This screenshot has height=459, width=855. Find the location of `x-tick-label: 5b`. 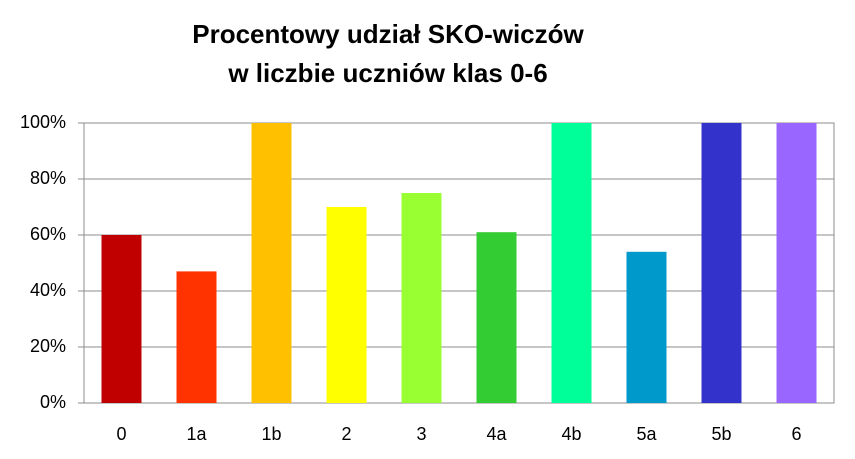

x-tick-label: 5b is located at coordinates (721, 434).